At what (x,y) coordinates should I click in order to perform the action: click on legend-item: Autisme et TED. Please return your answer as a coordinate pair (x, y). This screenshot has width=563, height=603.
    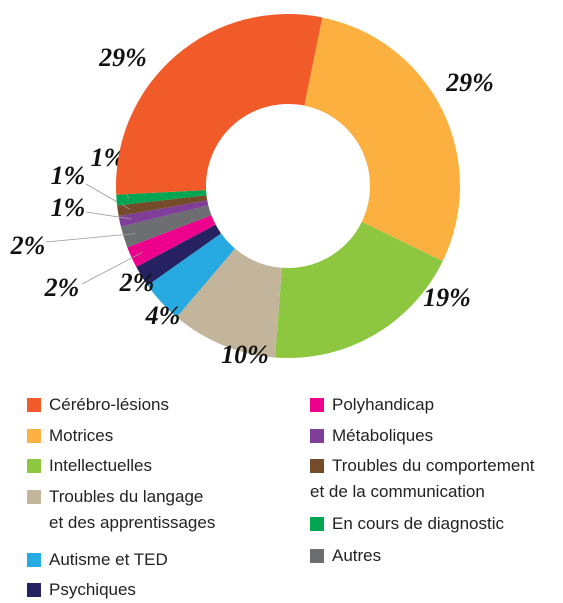
    Looking at the image, I should click on (97, 560).